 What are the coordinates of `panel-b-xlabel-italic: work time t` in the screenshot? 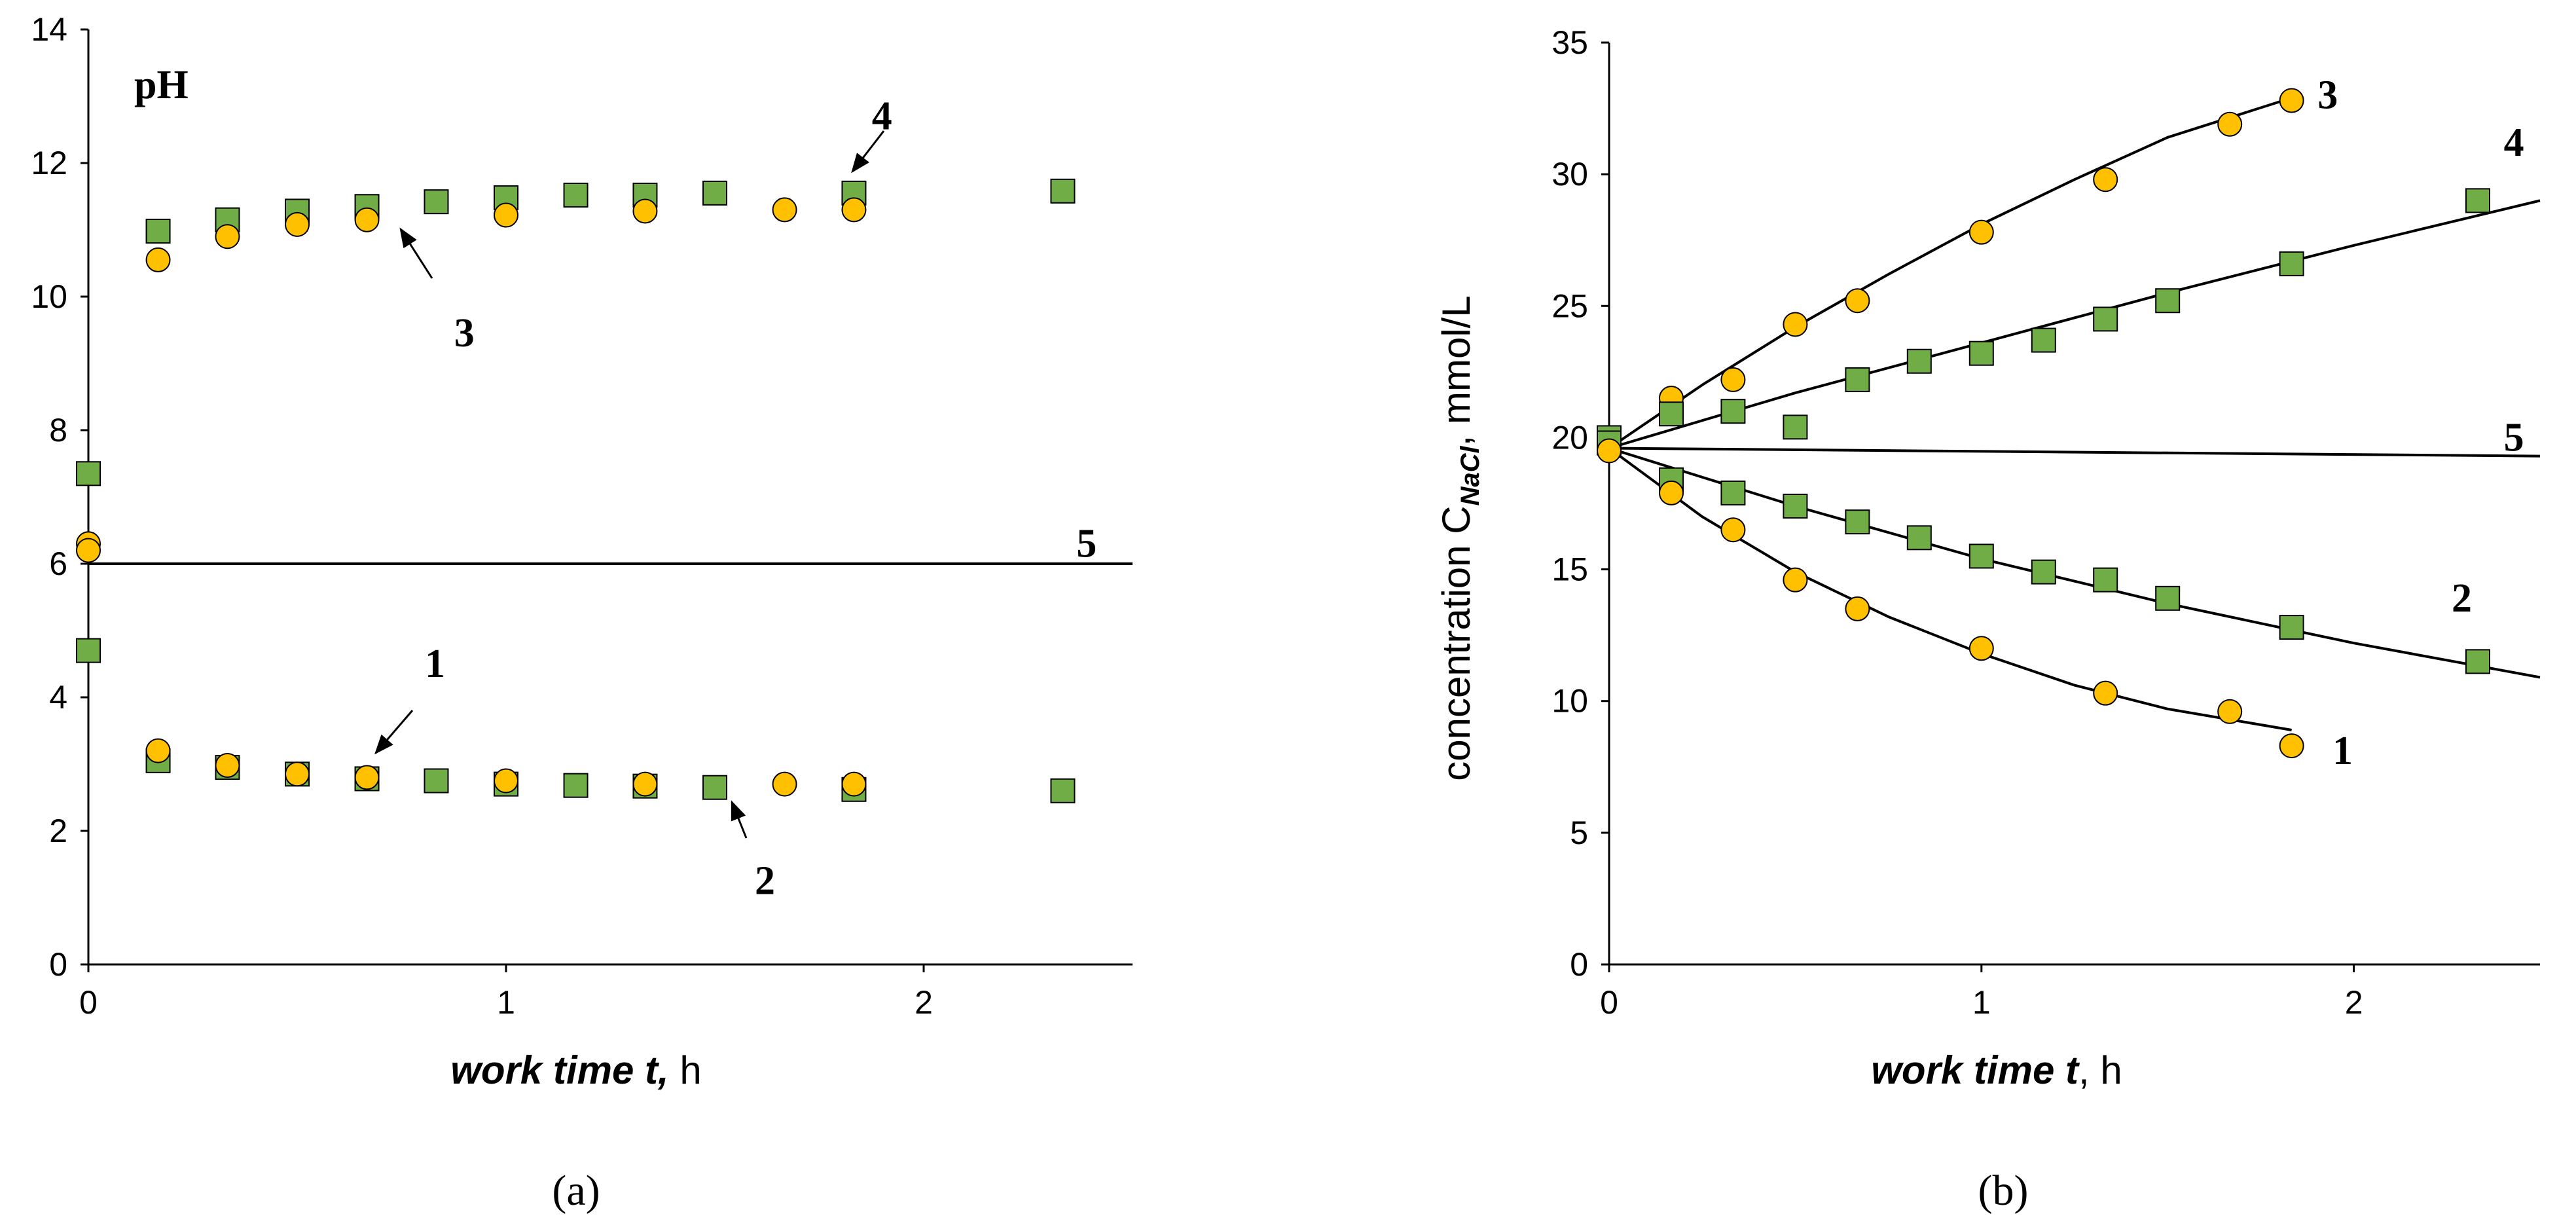 It's located at (1975, 1070).